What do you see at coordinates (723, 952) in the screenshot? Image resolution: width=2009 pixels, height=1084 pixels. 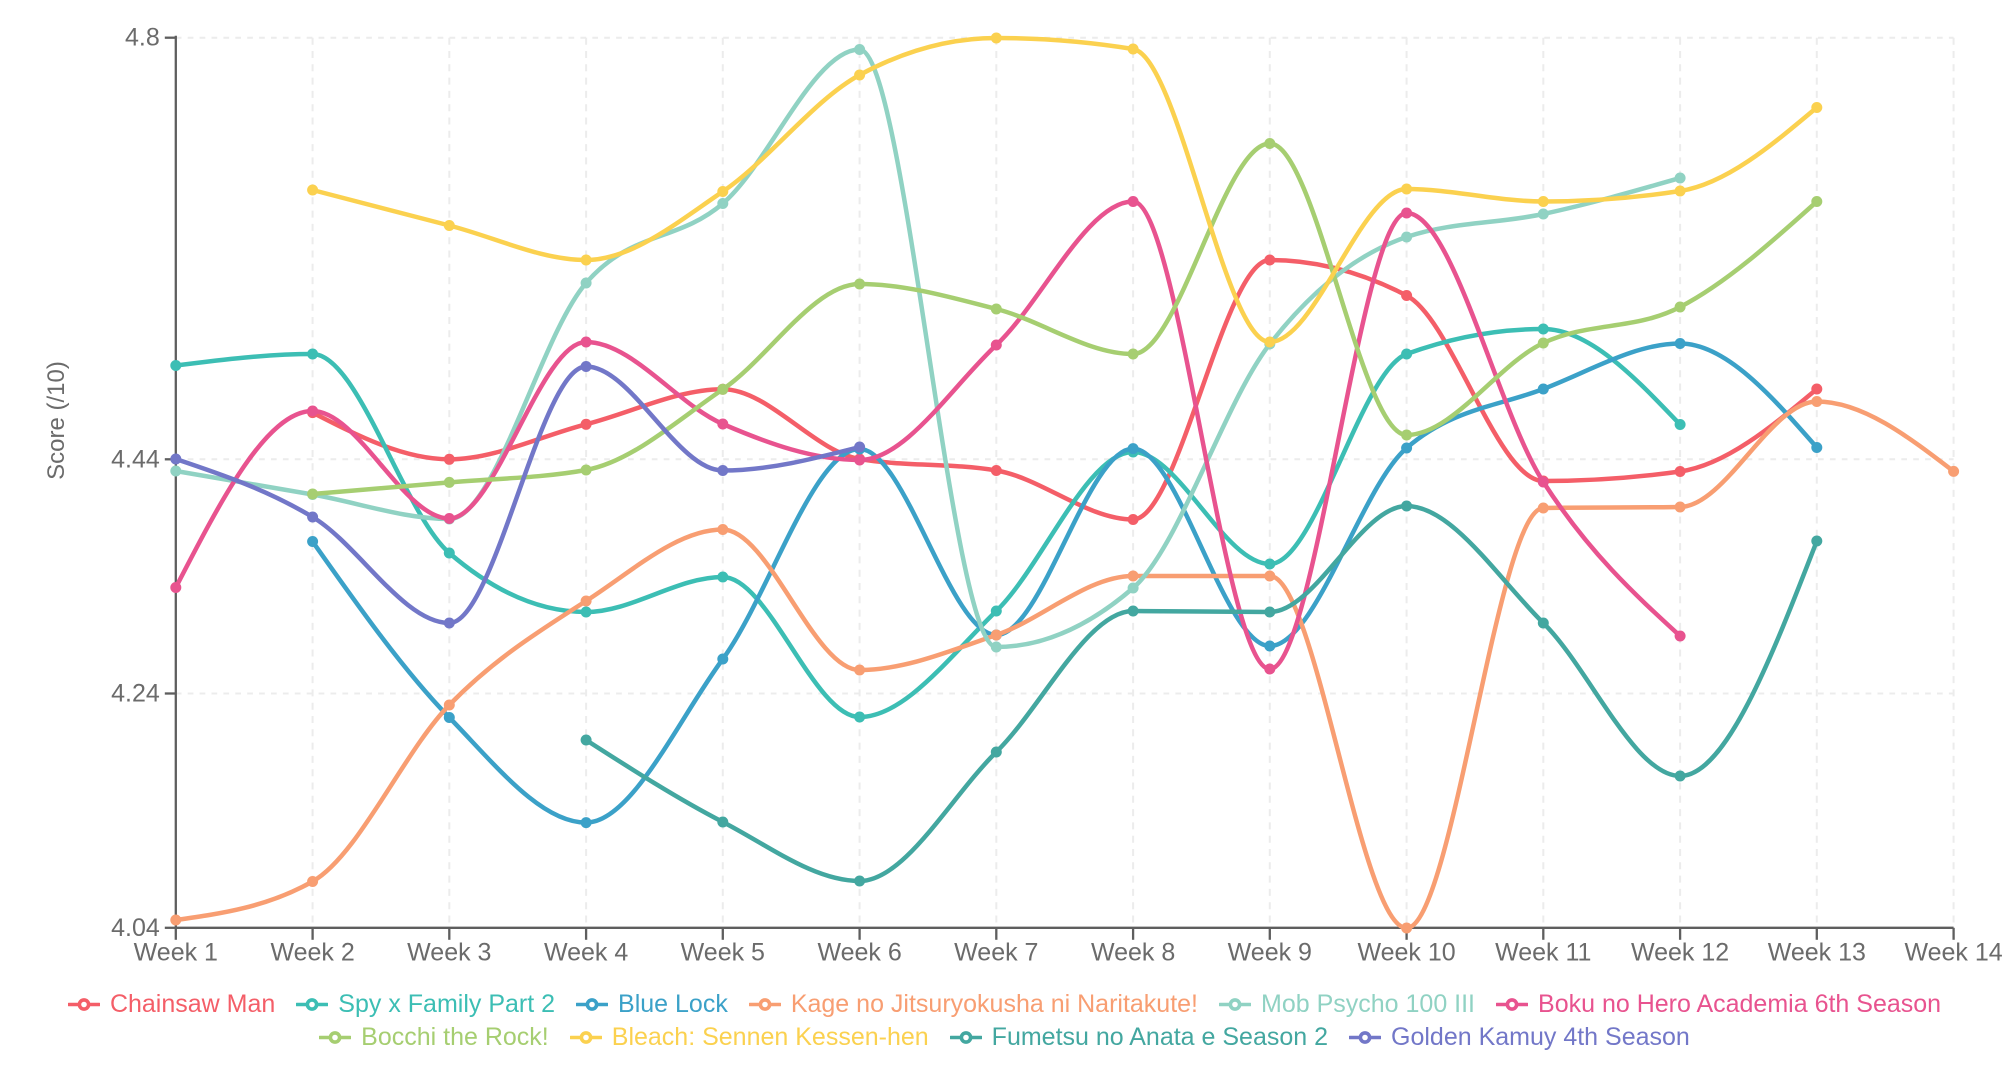 I see `svg-text: Week 5` at bounding box center [723, 952].